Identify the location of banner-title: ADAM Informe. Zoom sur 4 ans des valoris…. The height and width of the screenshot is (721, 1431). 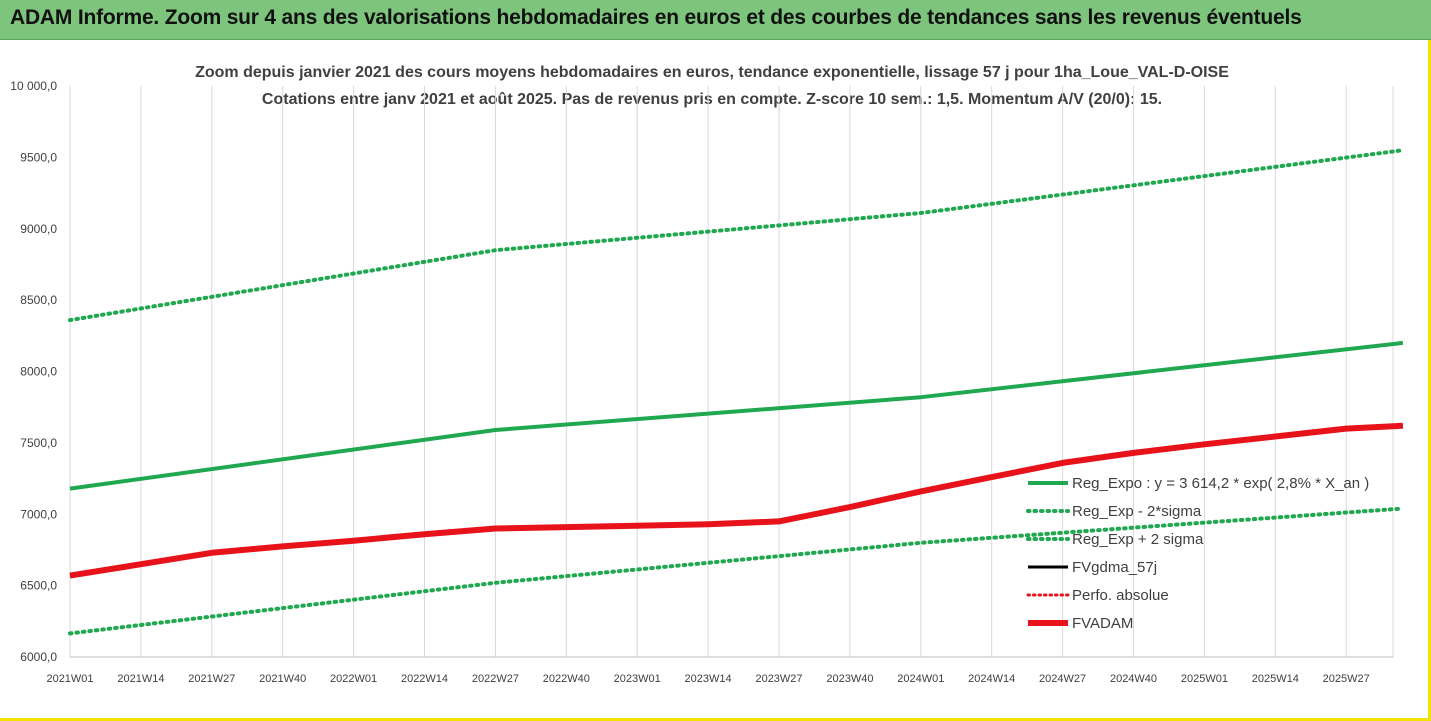
(656, 17).